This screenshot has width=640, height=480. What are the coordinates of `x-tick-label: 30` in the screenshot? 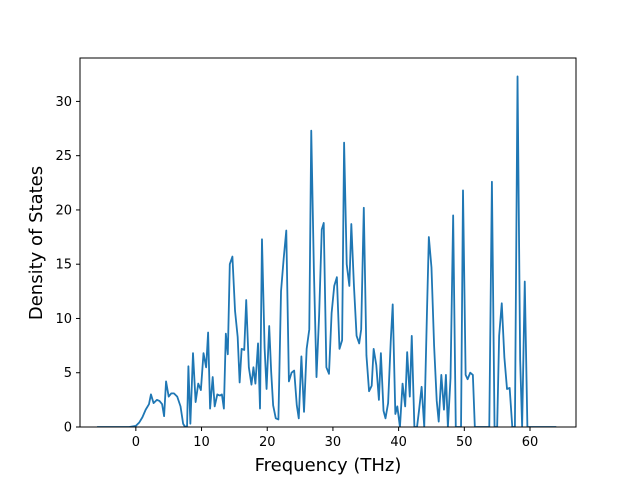 It's located at (333, 442).